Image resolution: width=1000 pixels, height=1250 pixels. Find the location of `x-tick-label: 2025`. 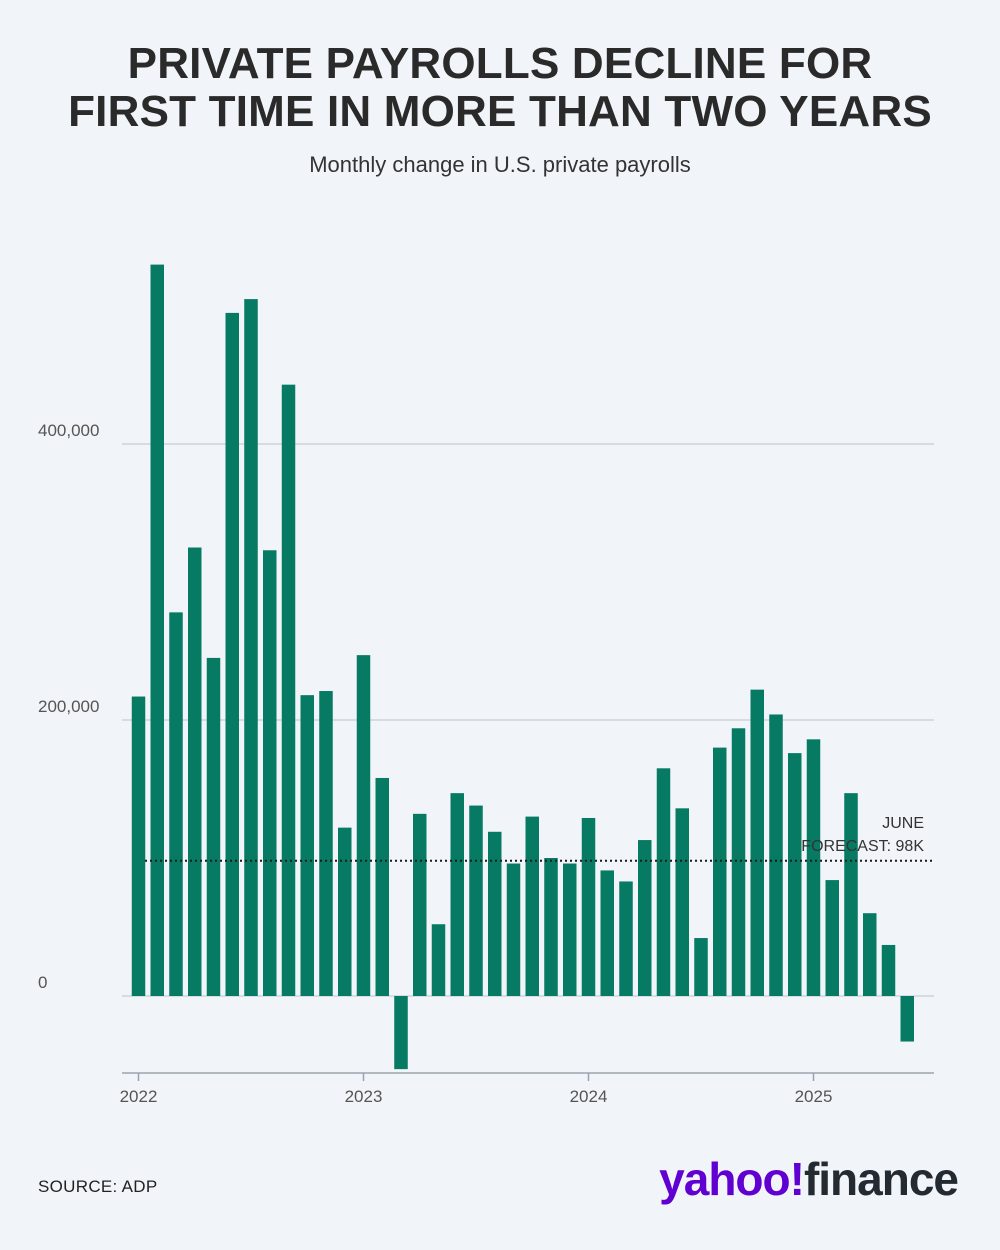

x-tick-label: 2025 is located at coordinates (814, 1096).